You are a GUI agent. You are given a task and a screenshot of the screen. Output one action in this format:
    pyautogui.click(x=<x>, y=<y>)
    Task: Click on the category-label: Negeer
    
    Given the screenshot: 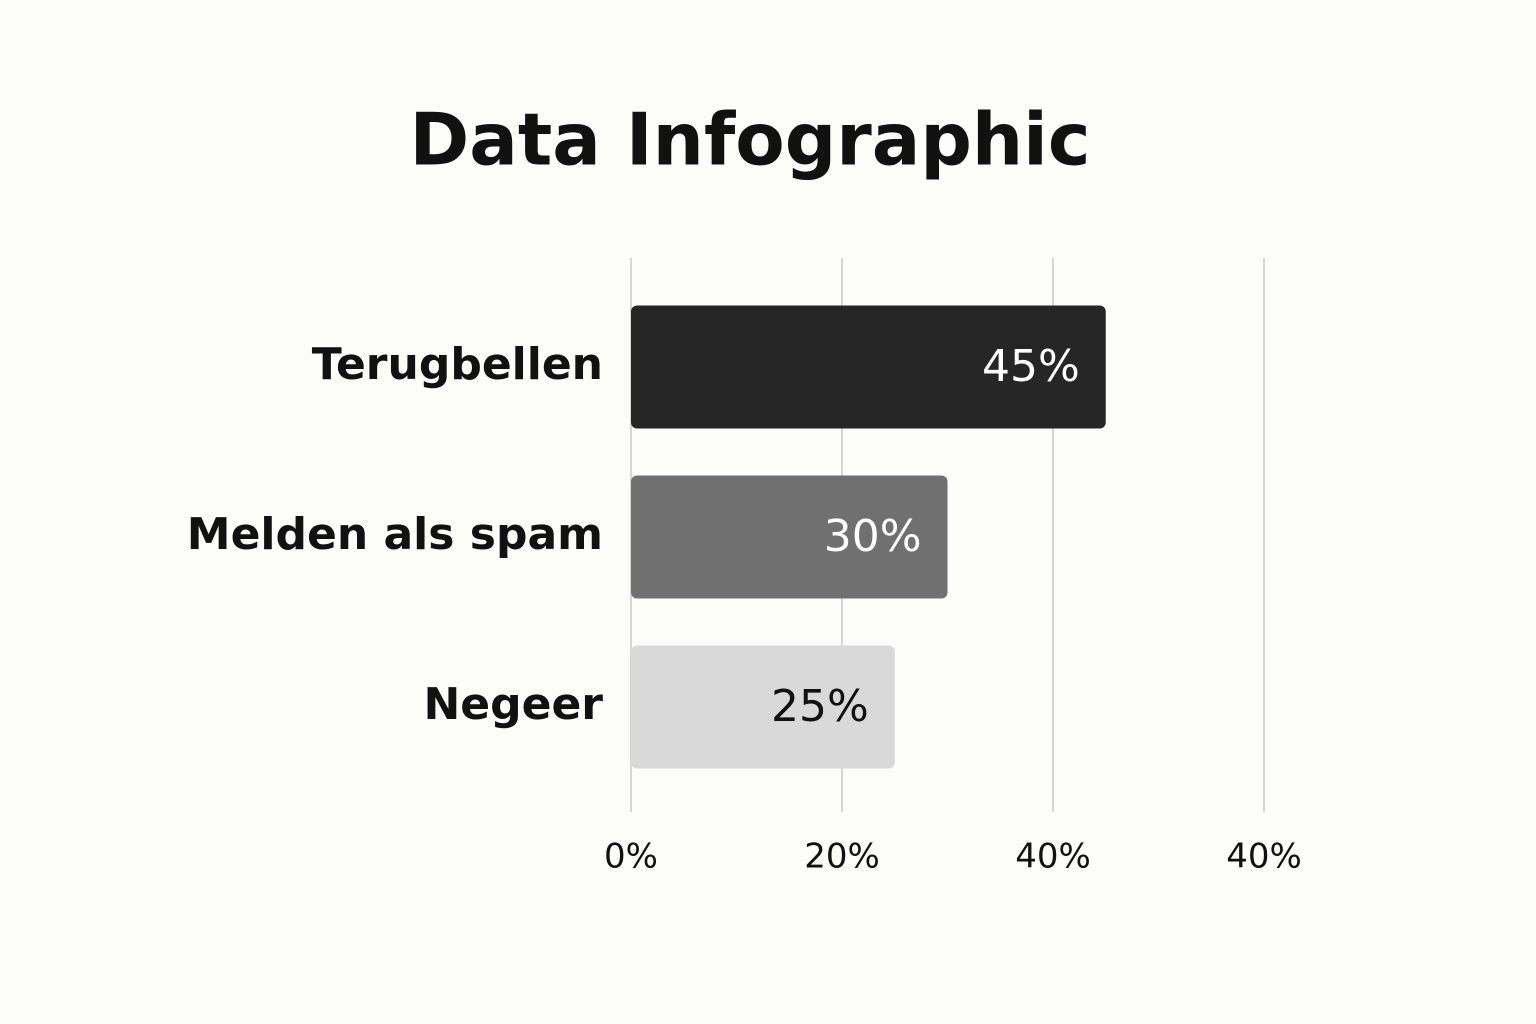 What is the action you would take?
    pyautogui.click(x=513, y=704)
    